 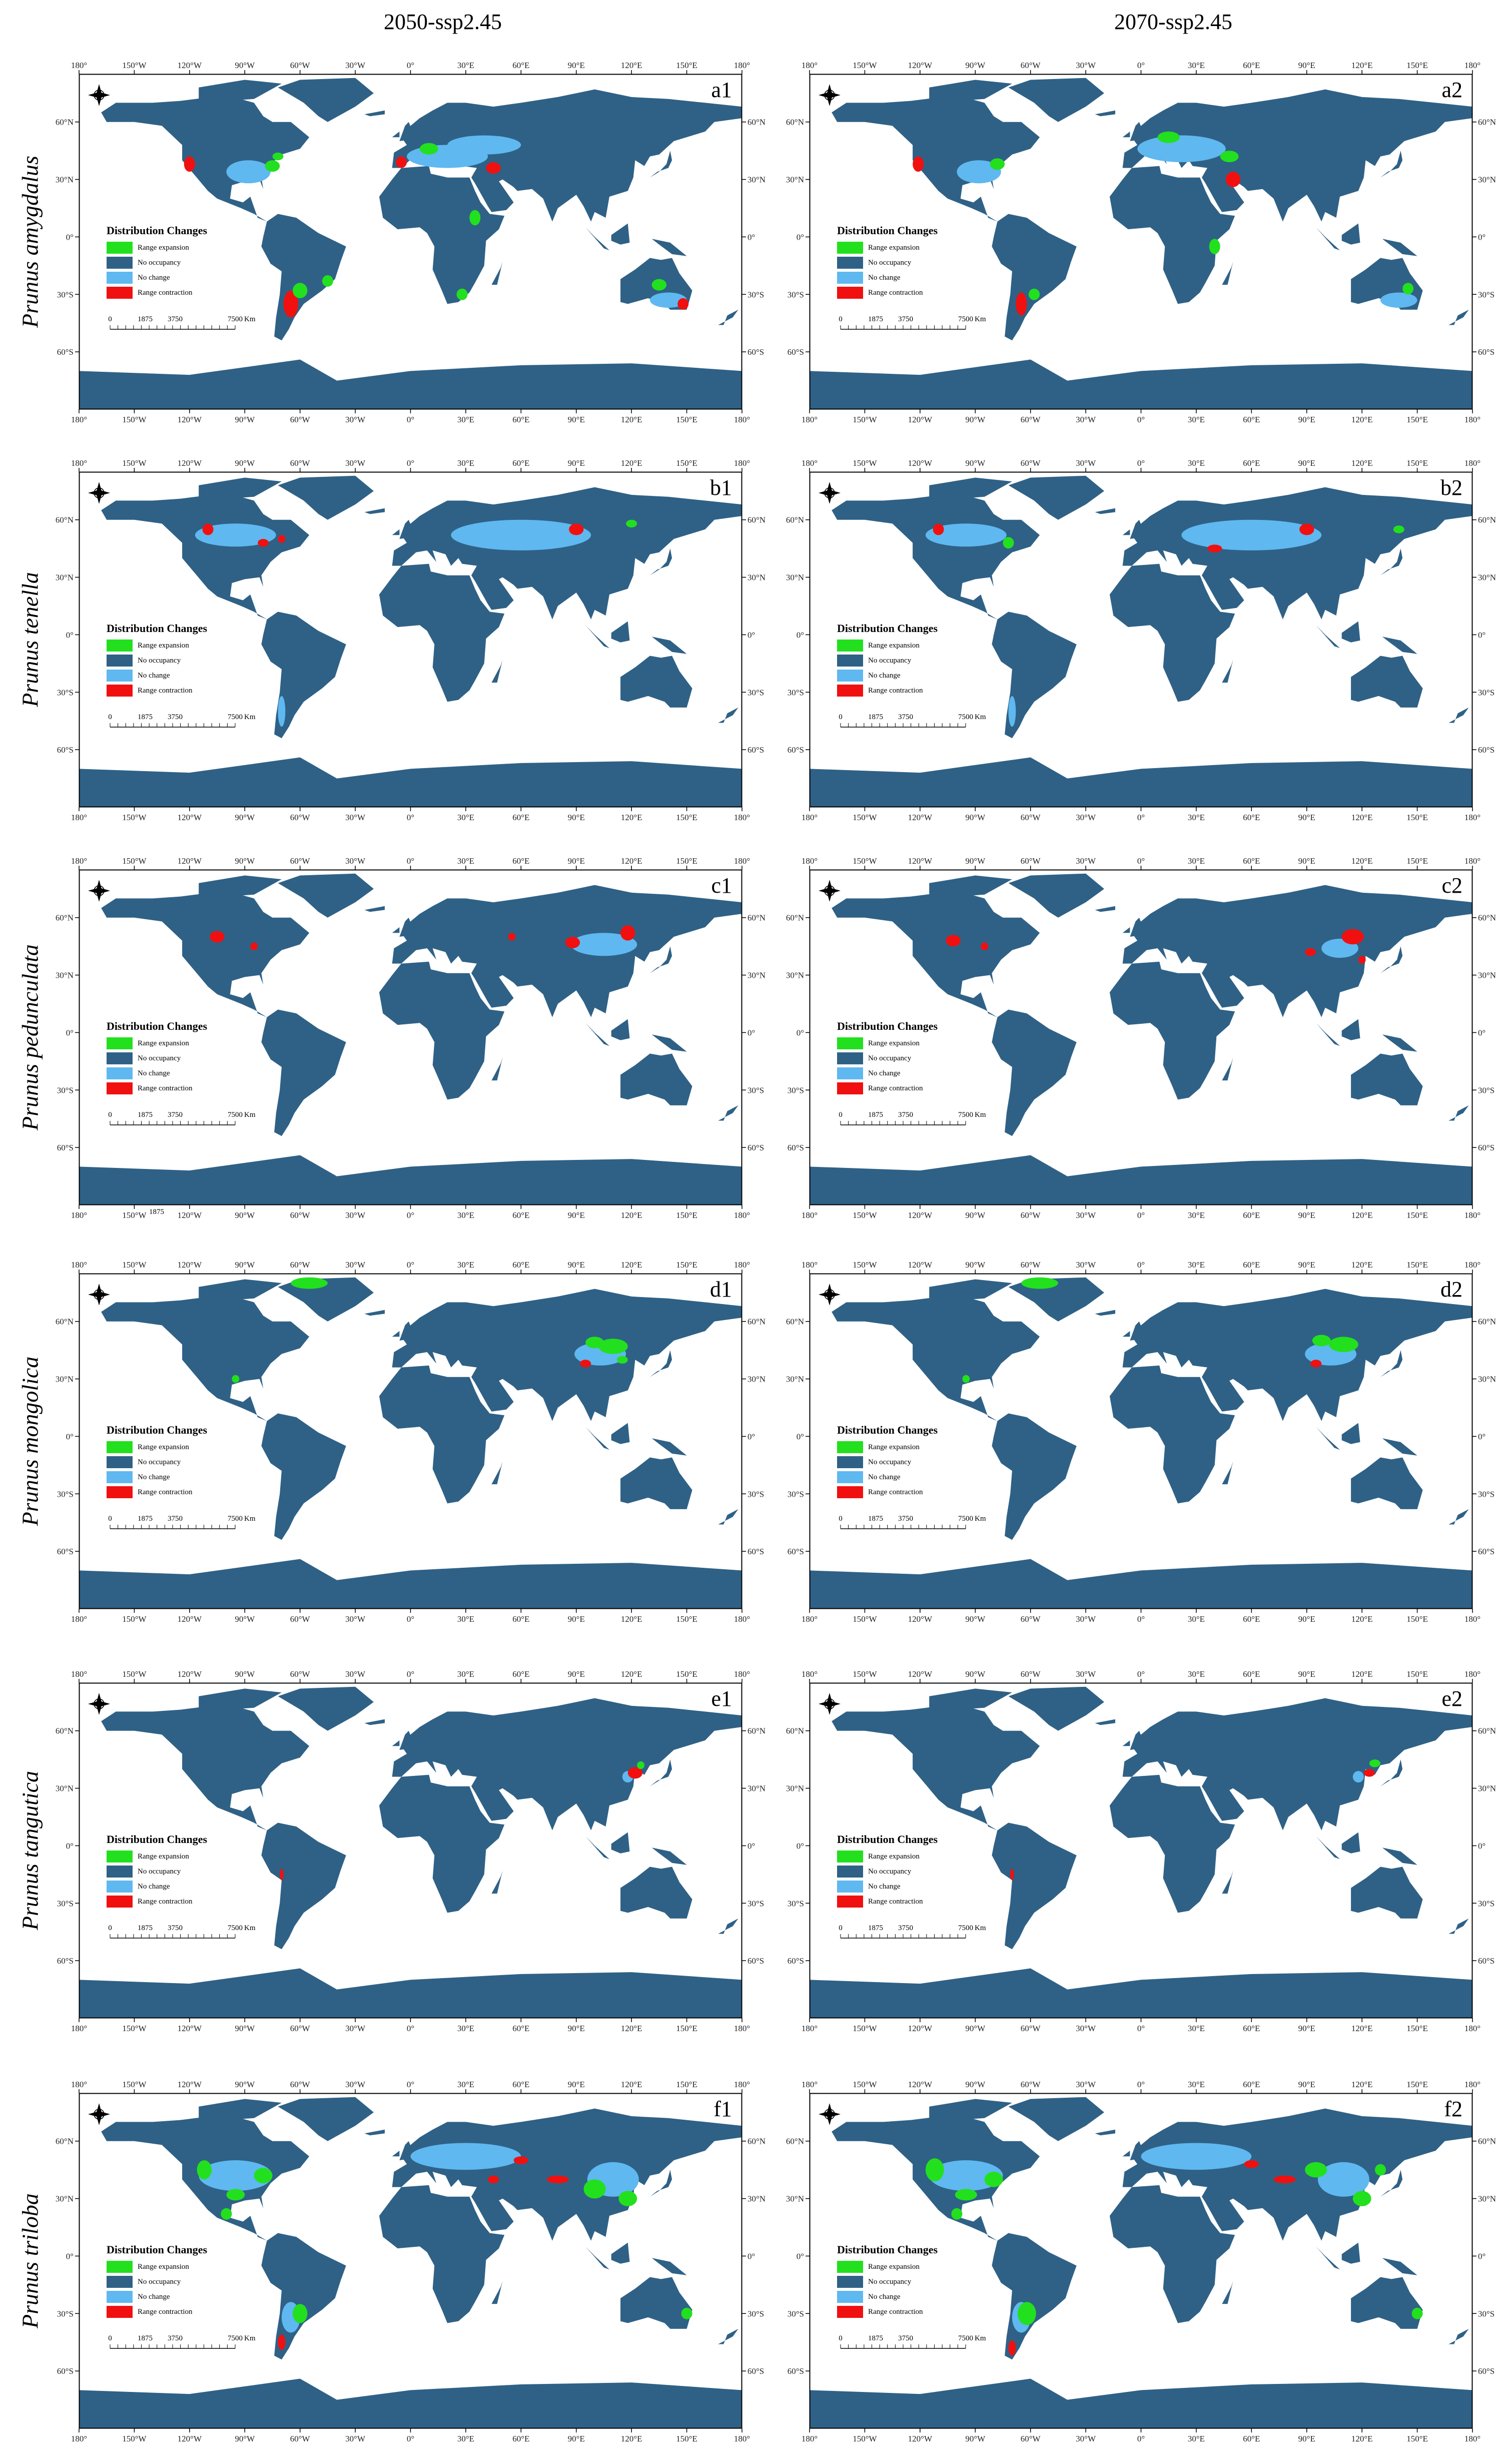 I want to click on column-title-2050: 2050-ssp2.45, so click(x=443, y=22).